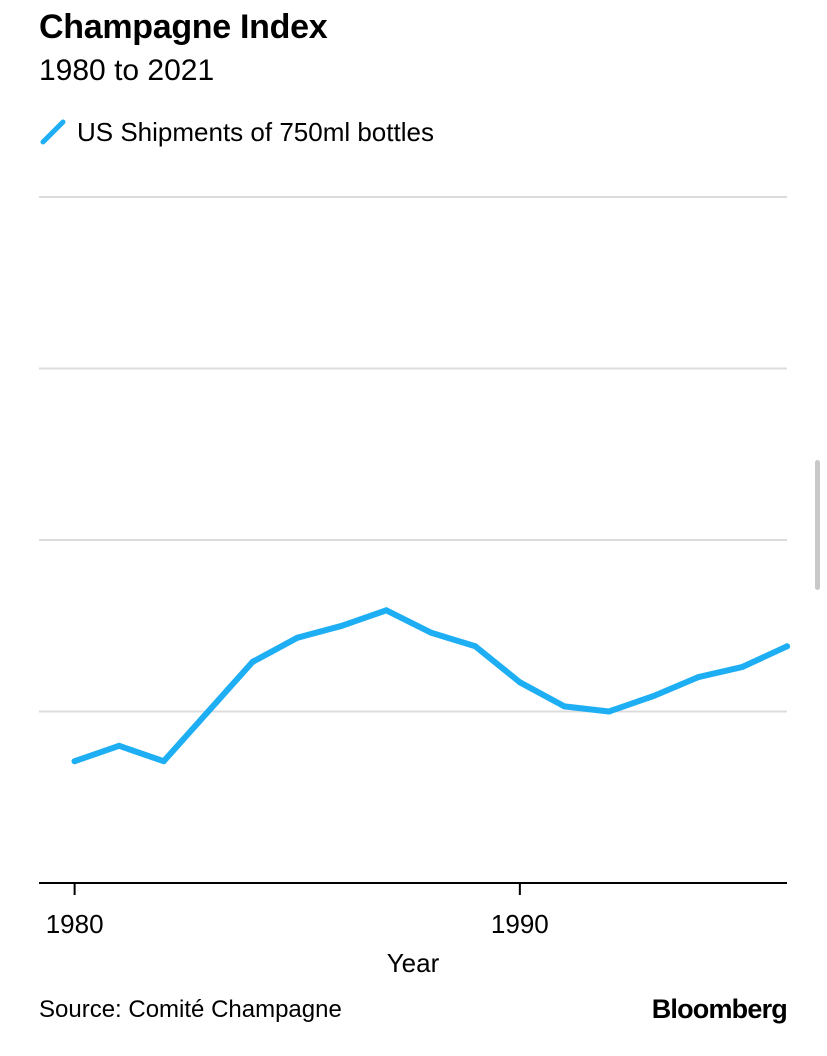 The height and width of the screenshot is (1056, 827). What do you see at coordinates (653, 696) in the screenshot?
I see `data-point-1993` at bounding box center [653, 696].